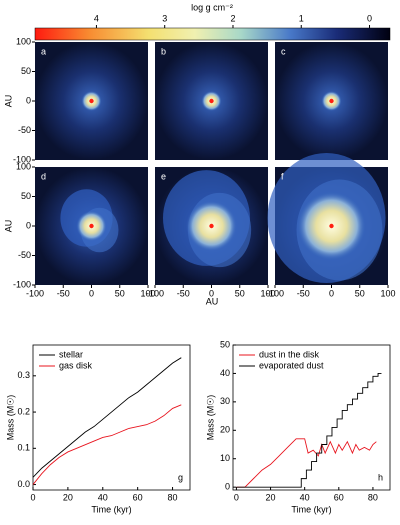  What do you see at coordinates (283, 51) in the screenshot?
I see `panel-label: c` at bounding box center [283, 51].